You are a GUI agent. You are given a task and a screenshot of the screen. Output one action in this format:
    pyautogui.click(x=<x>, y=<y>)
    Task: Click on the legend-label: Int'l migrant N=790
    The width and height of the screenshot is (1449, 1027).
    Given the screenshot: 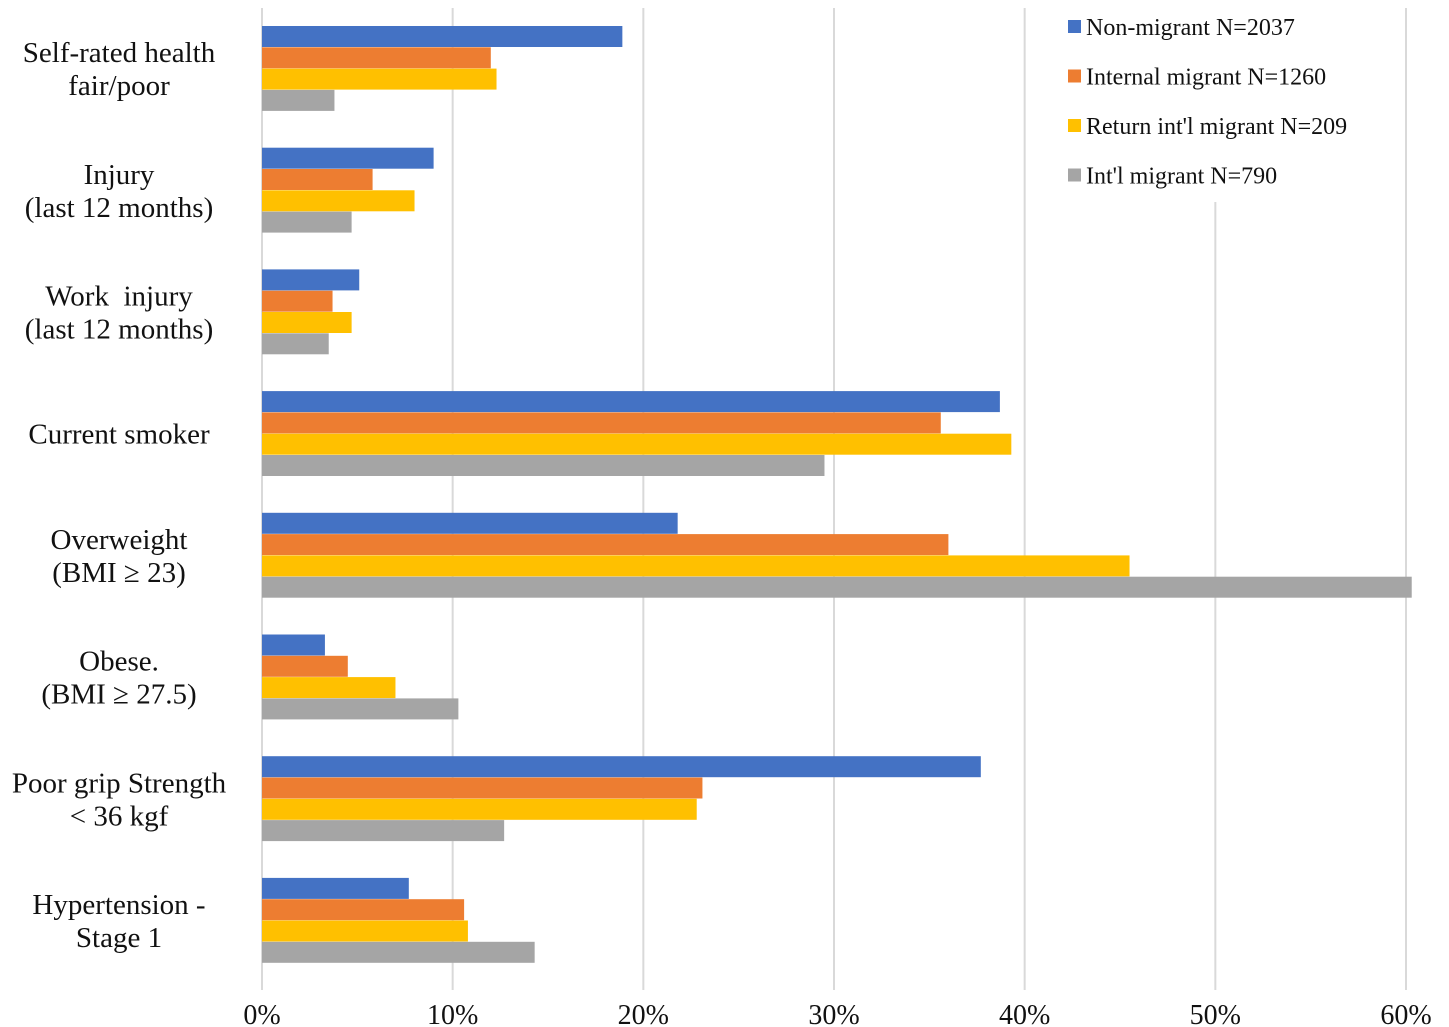 What is the action you would take?
    pyautogui.click(x=1181, y=177)
    